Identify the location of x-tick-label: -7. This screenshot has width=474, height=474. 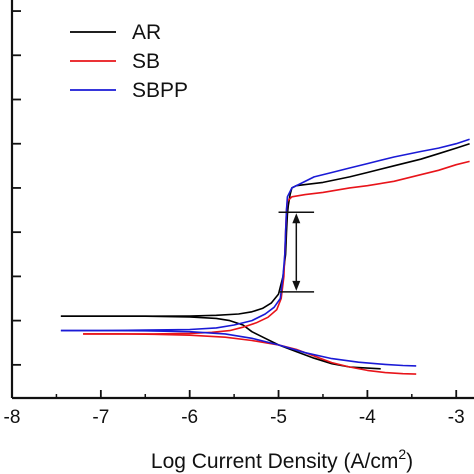
(100, 417).